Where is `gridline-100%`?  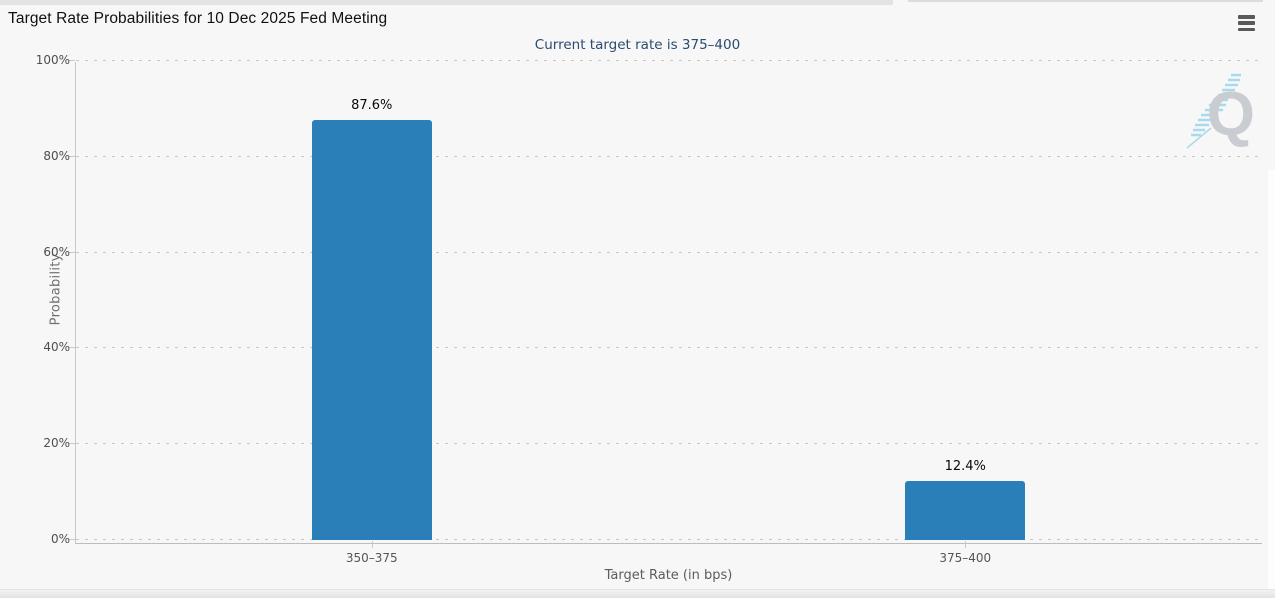
gridline-100% is located at coordinates (669, 60).